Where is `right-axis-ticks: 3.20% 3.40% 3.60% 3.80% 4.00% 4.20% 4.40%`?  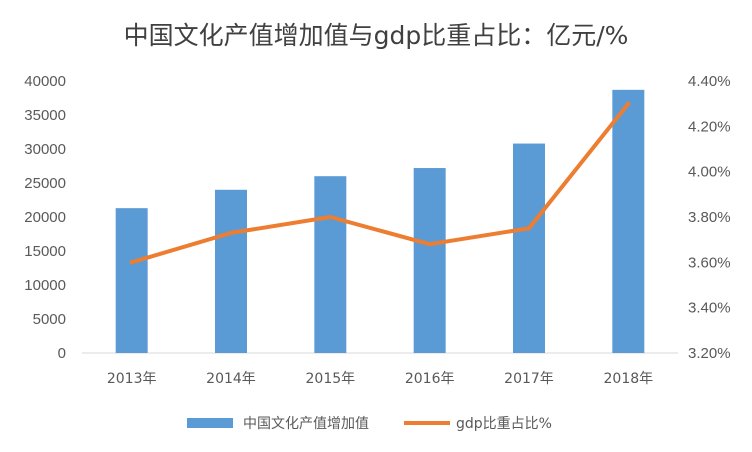 right-axis-ticks: 3.20% 3.40% 3.60% 3.80% 4.00% 4.20% 4.40% is located at coordinates (709, 217).